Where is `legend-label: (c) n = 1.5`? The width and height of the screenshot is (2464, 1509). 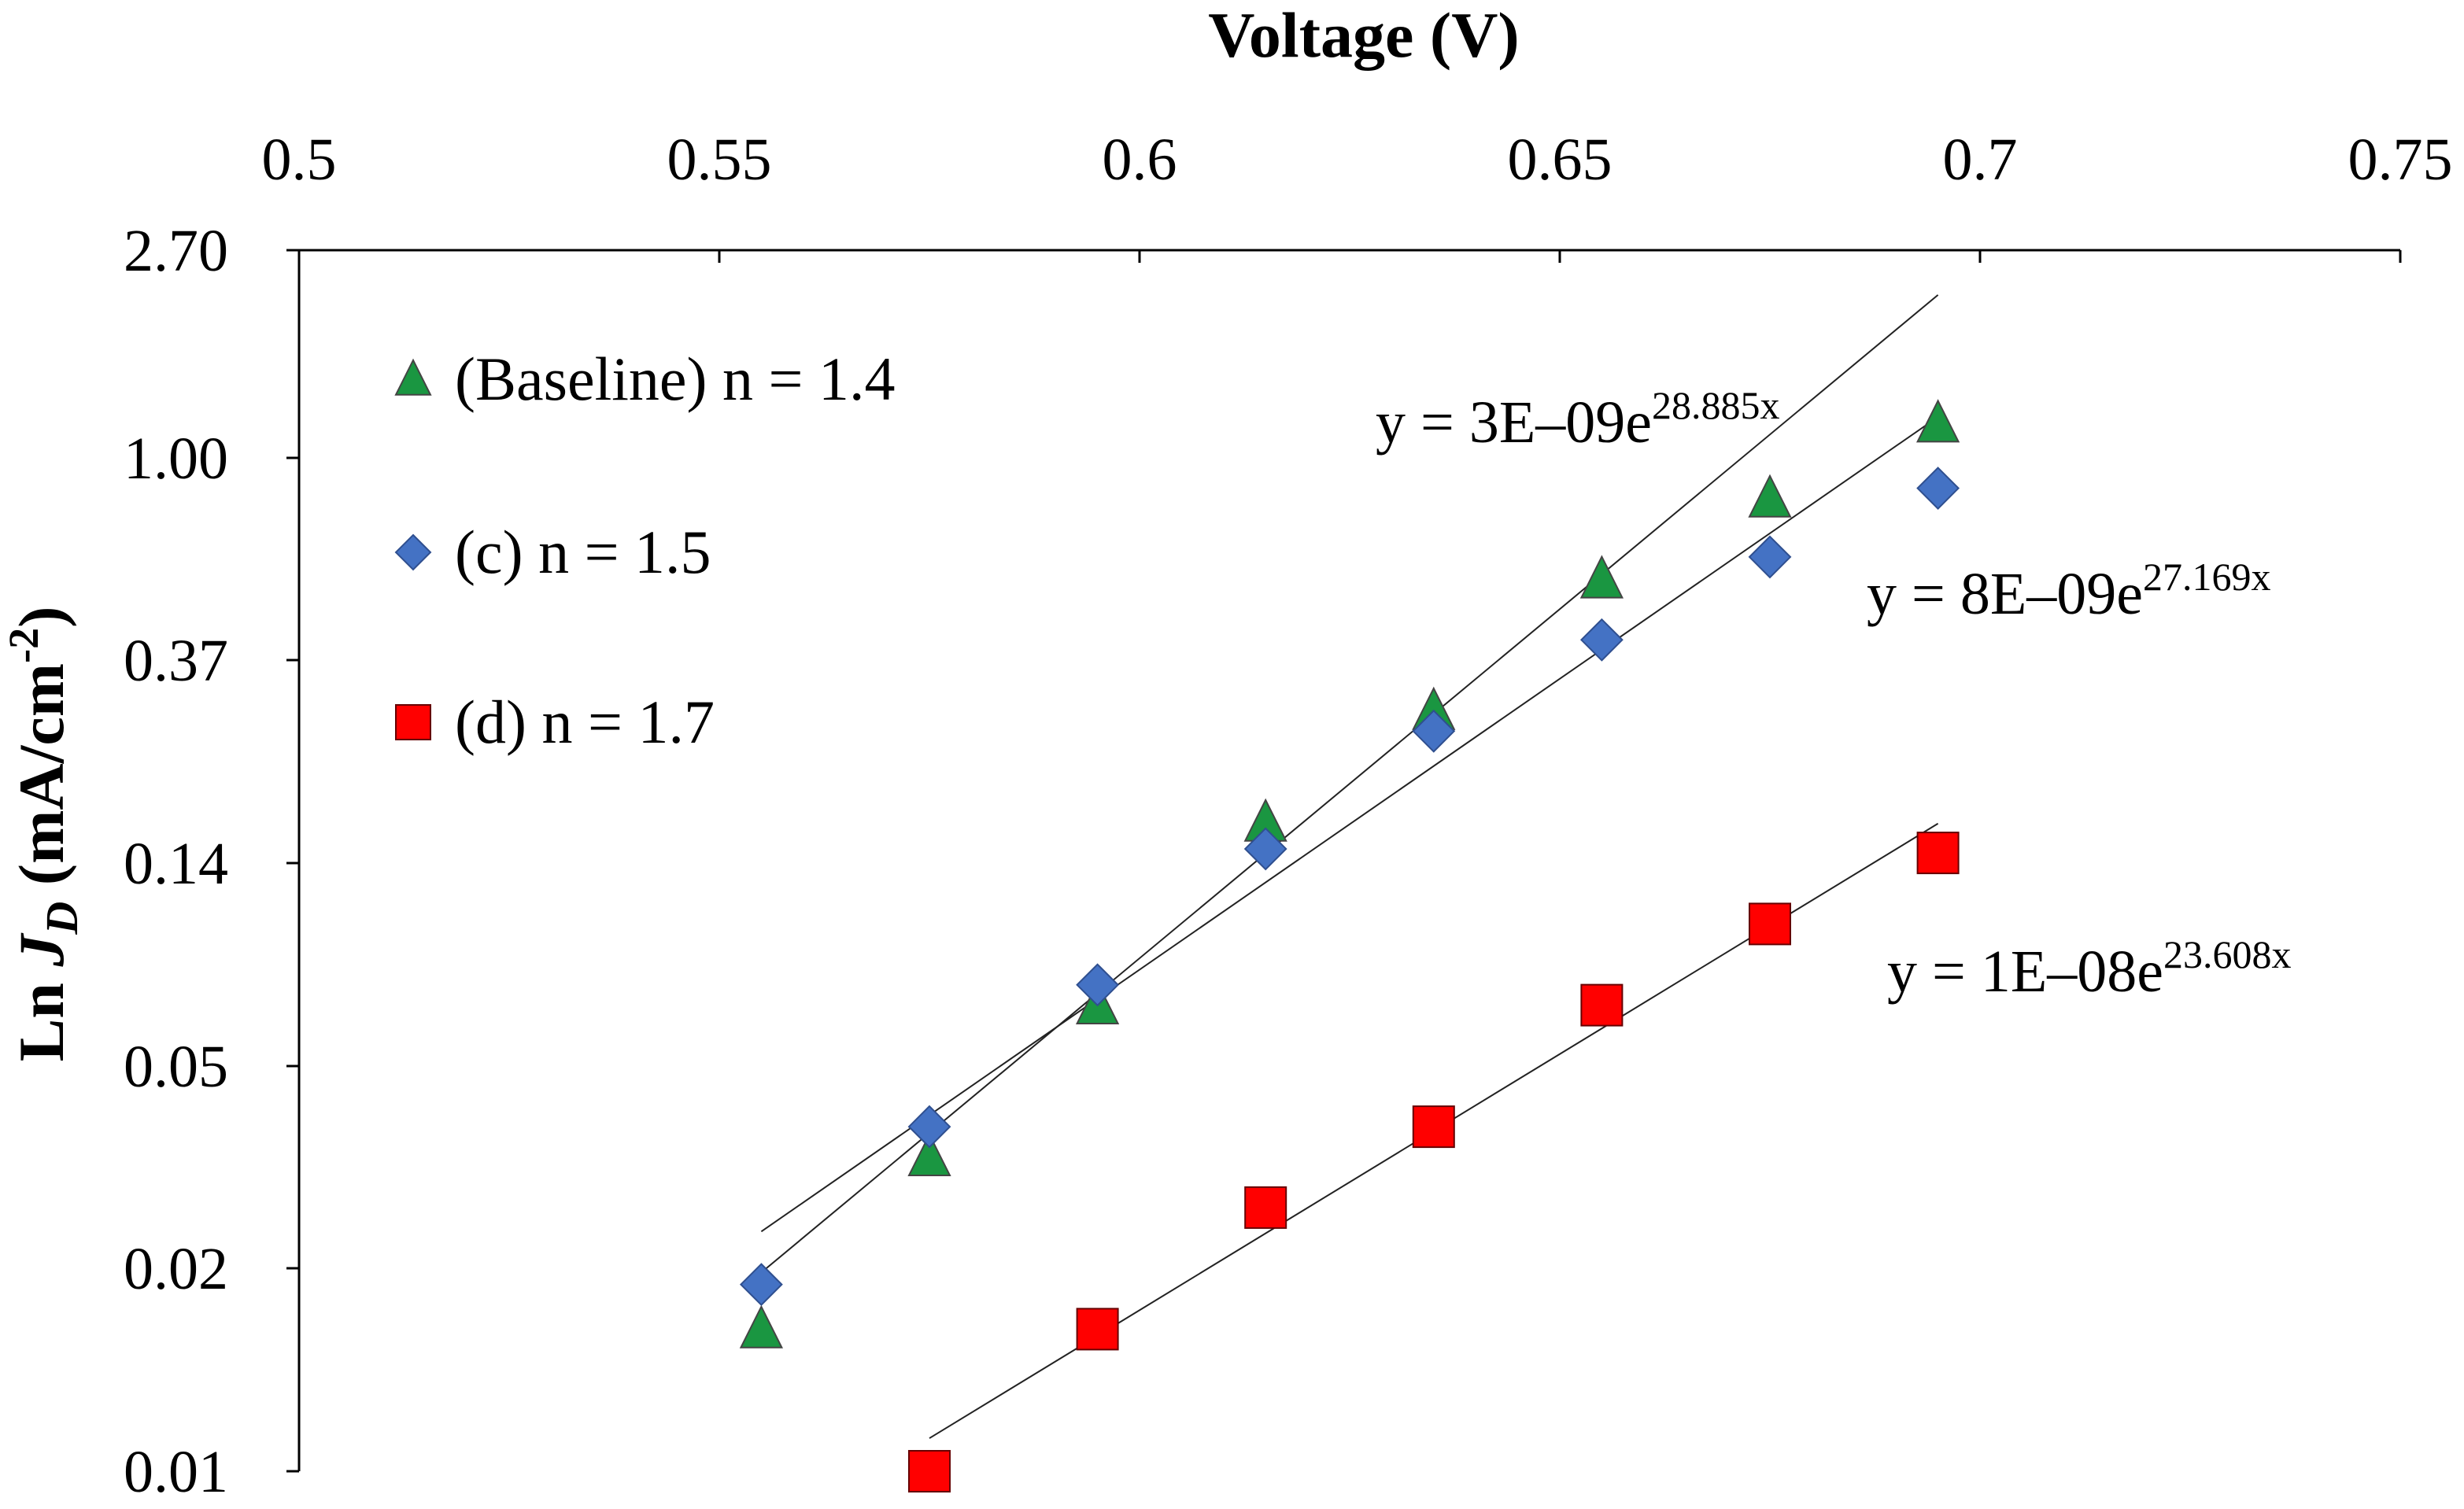 legend-label: (c) n = 1.5 is located at coordinates (583, 552).